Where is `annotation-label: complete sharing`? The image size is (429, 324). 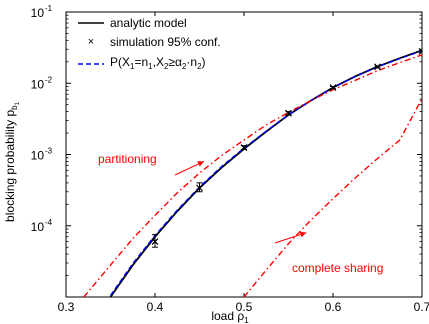
annotation-label: complete sharing is located at coordinates (337, 268).